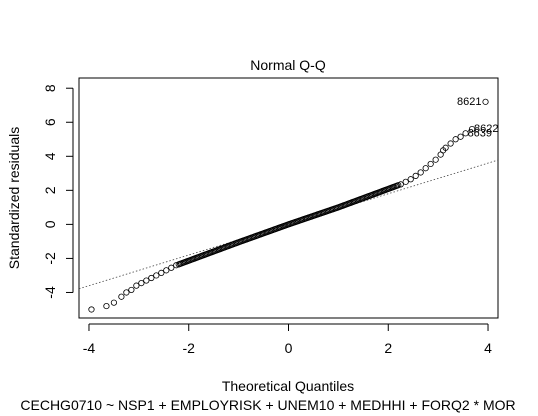 The height and width of the screenshot is (416, 538). I want to click on point-label: 8621, so click(469, 102).